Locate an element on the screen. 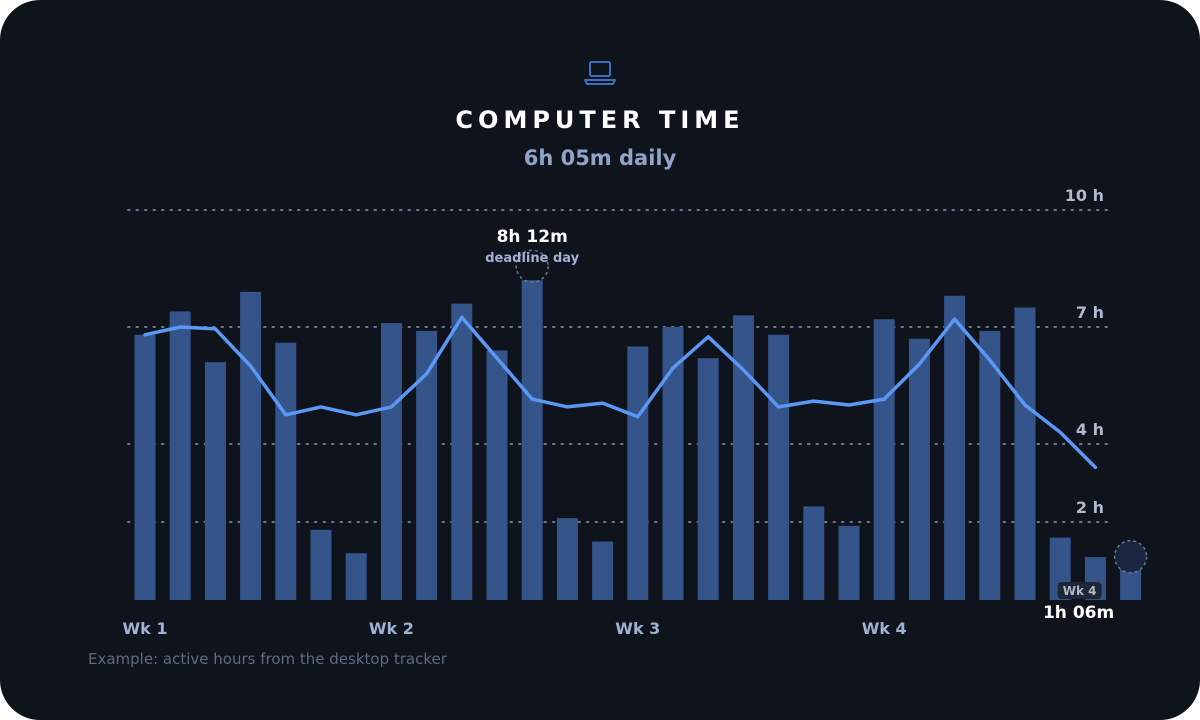  peak-value-label: 8h 12m is located at coordinates (532, 237).